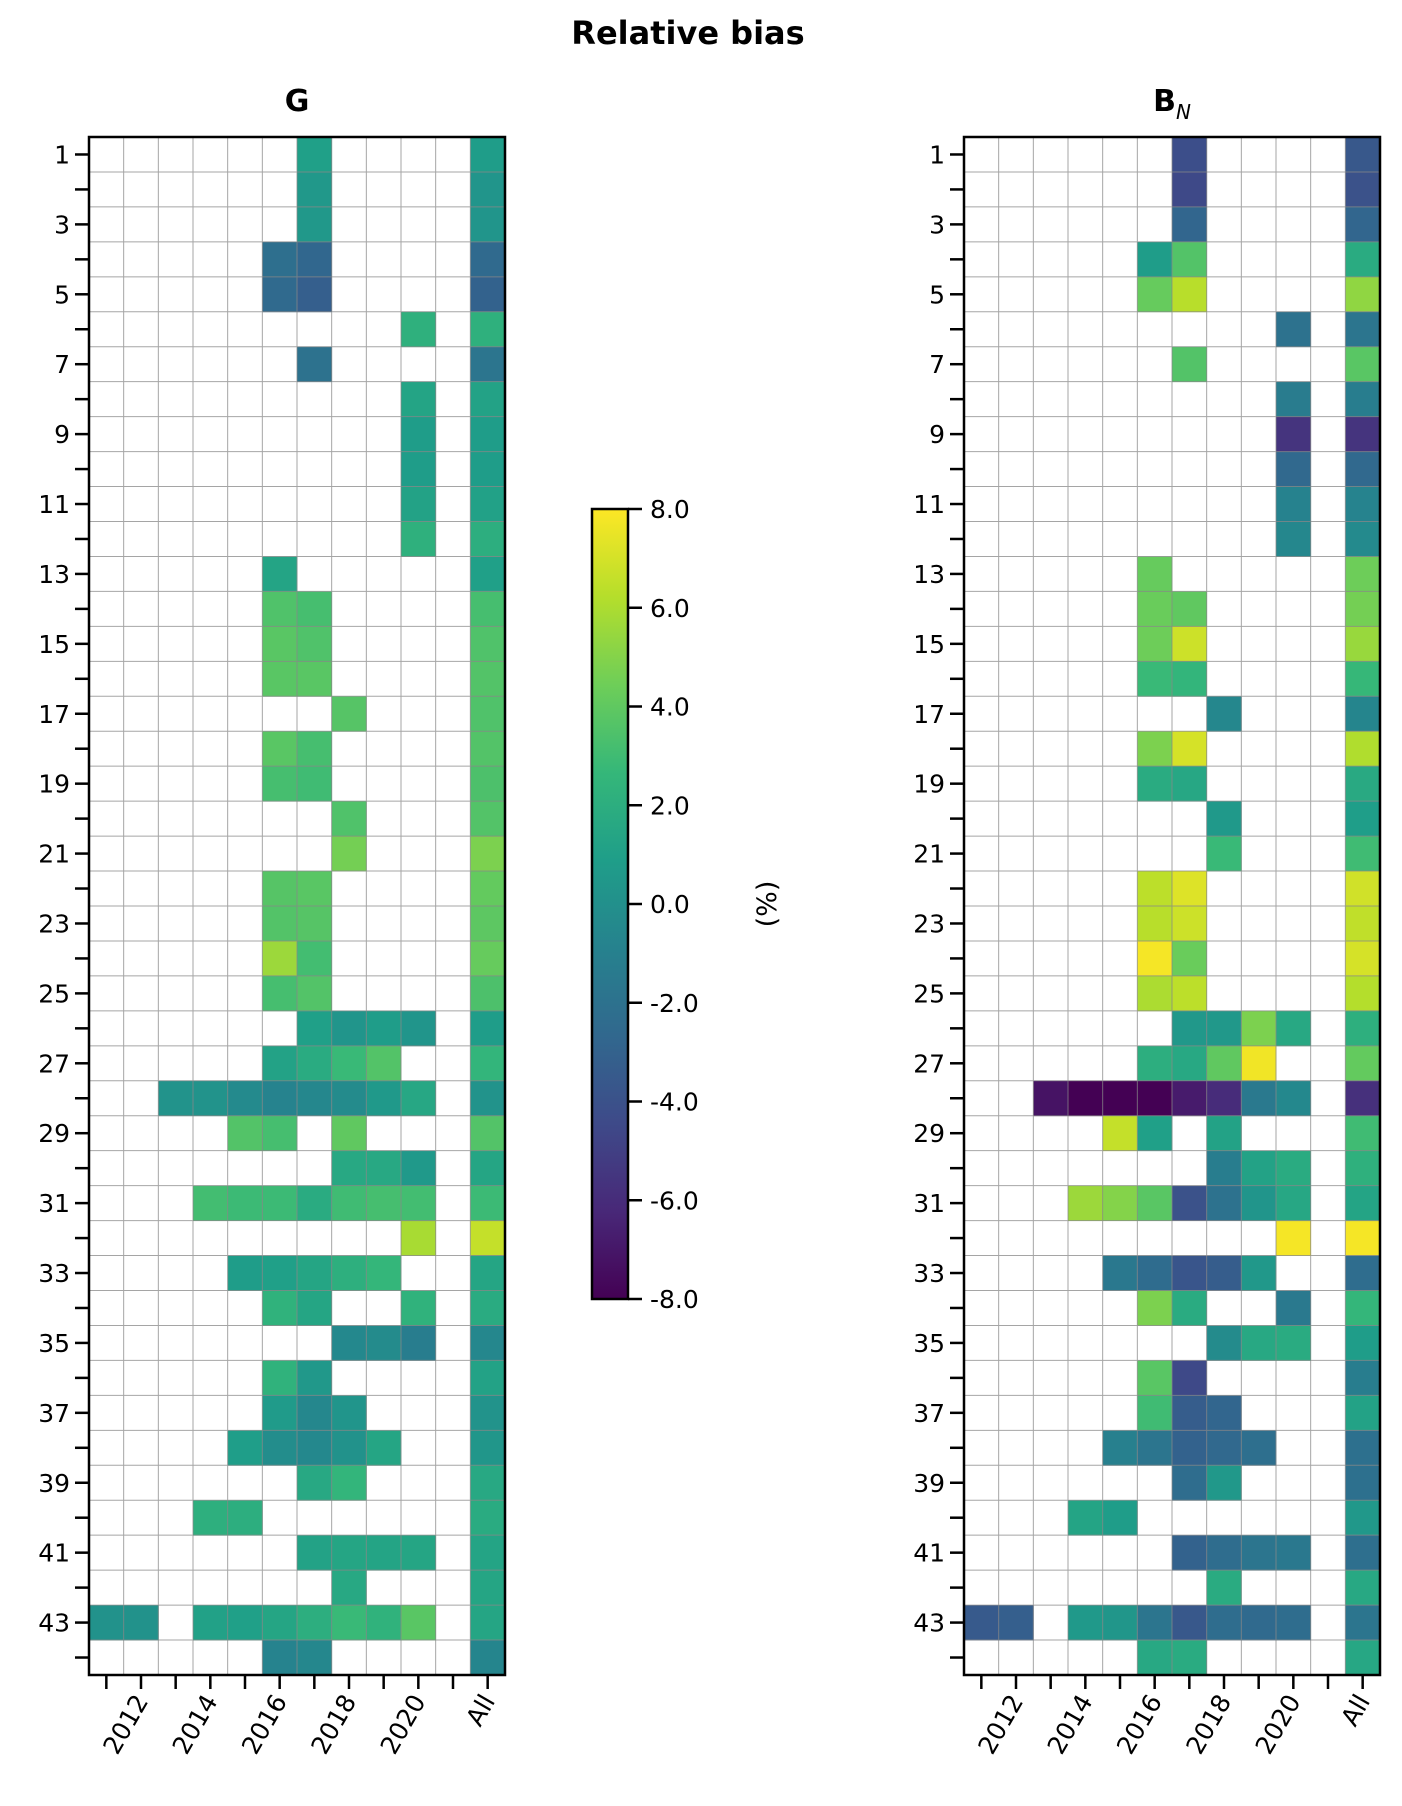  What do you see at coordinates (674, 1299) in the screenshot?
I see `colorbar-tick-label: -8.0` at bounding box center [674, 1299].